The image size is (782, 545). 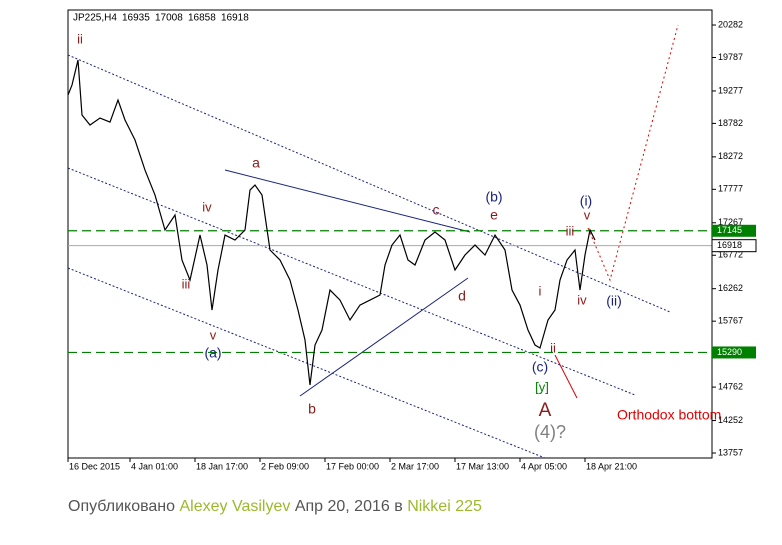 I want to click on x-tick-label: 2 Feb 09:00, so click(x=285, y=466).